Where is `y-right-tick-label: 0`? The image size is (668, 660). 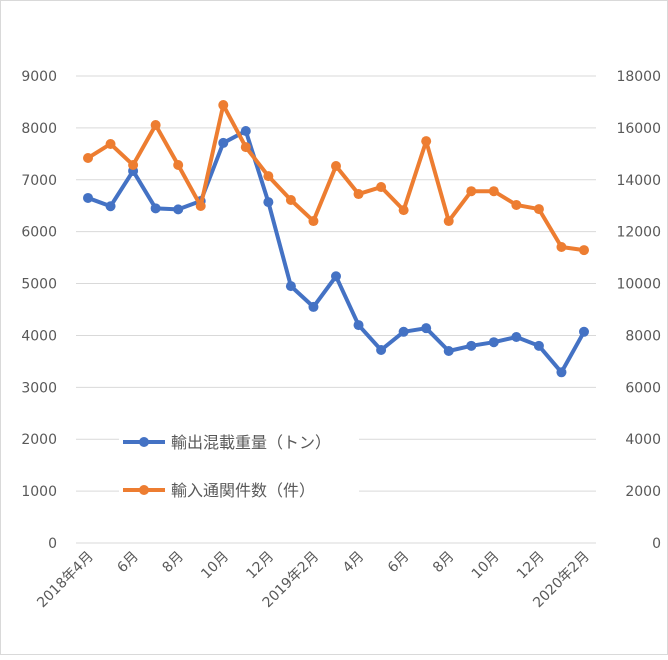 y-right-tick-label: 0 is located at coordinates (656, 544).